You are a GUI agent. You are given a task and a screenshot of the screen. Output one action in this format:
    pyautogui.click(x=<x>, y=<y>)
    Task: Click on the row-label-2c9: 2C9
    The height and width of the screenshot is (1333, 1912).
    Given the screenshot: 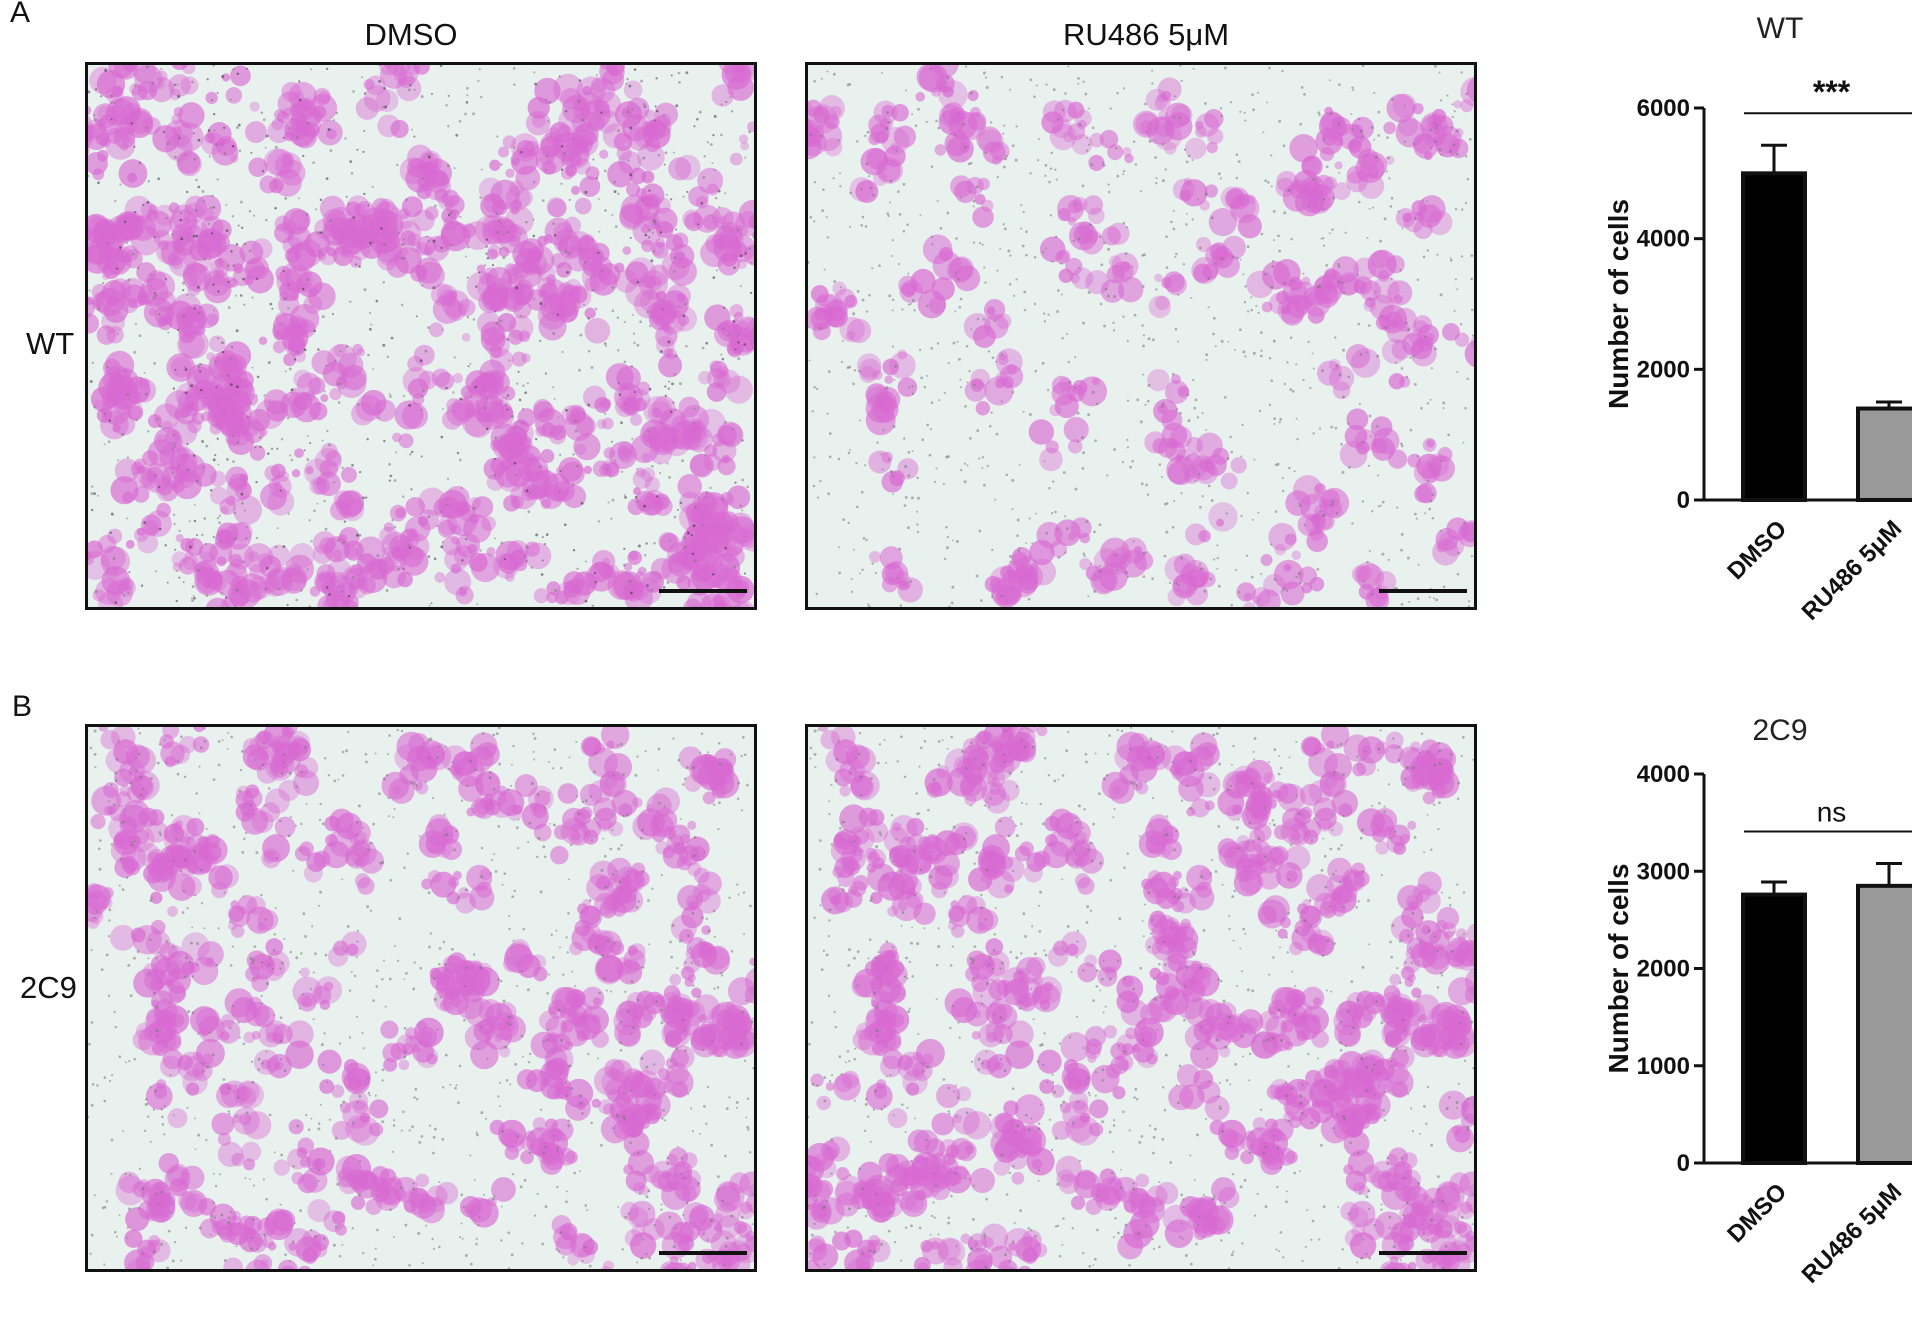 What is the action you would take?
    pyautogui.click(x=48, y=987)
    